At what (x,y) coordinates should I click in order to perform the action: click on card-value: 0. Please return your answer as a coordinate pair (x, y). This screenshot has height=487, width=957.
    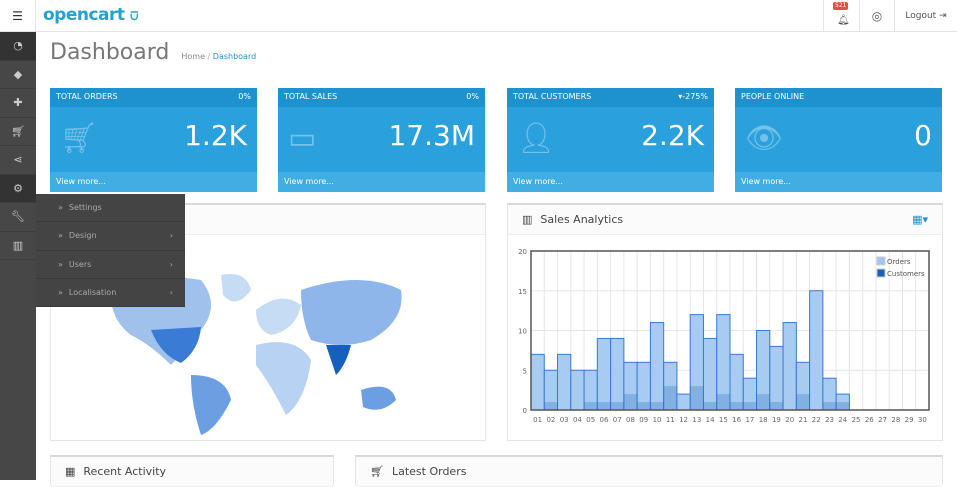
    Looking at the image, I should click on (923, 135).